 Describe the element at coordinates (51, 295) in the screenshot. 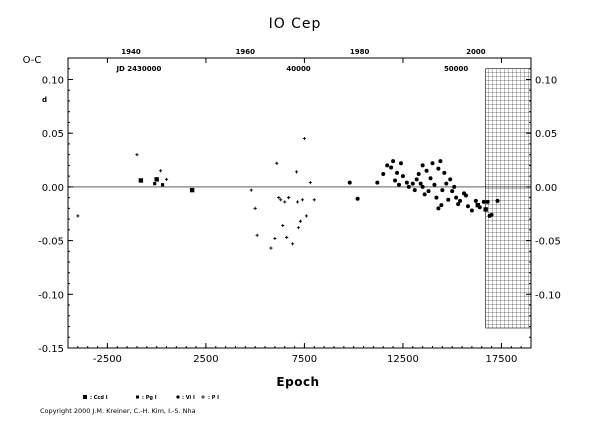

I see `y-tick-label: -0.10` at that location.